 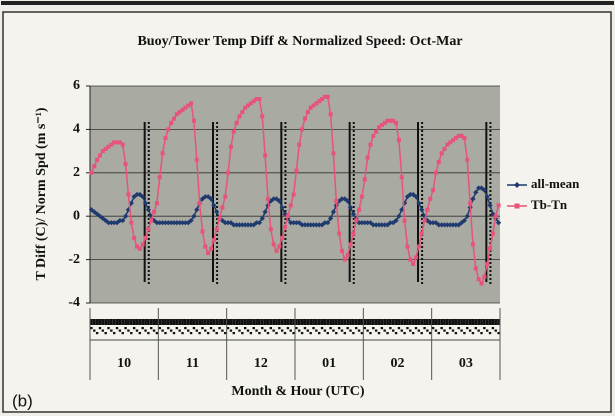 I want to click on y-tick-label: 0, so click(x=76, y=215).